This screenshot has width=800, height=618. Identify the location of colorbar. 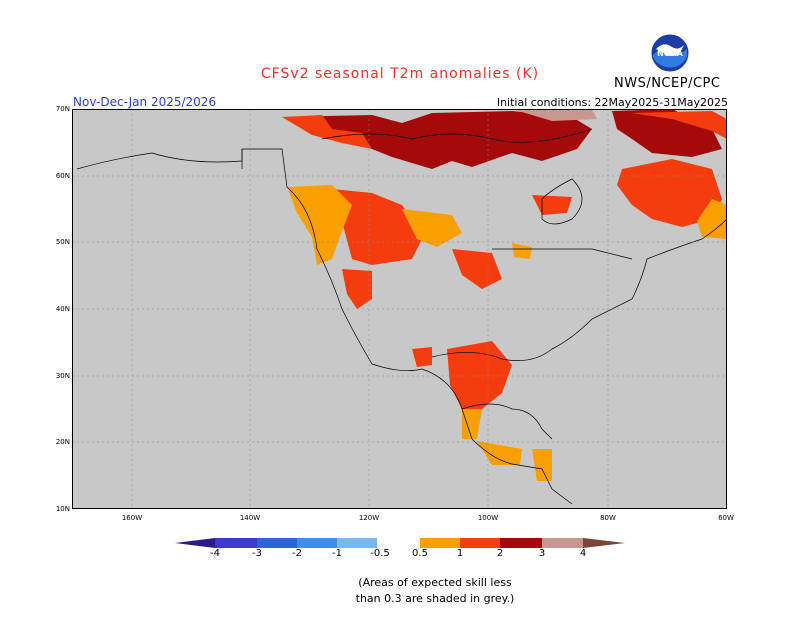
(400, 544).